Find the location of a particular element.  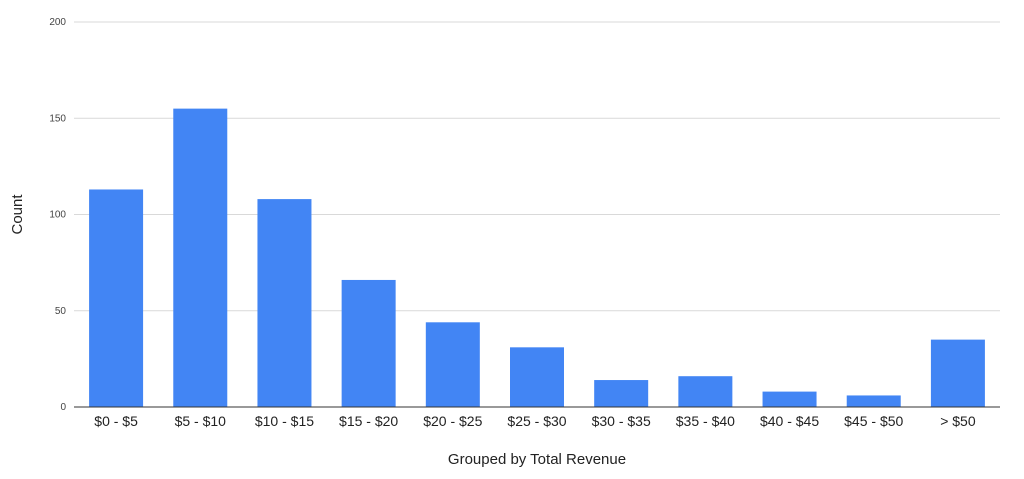

x-tick-label: $30 - $35 is located at coordinates (621, 421).